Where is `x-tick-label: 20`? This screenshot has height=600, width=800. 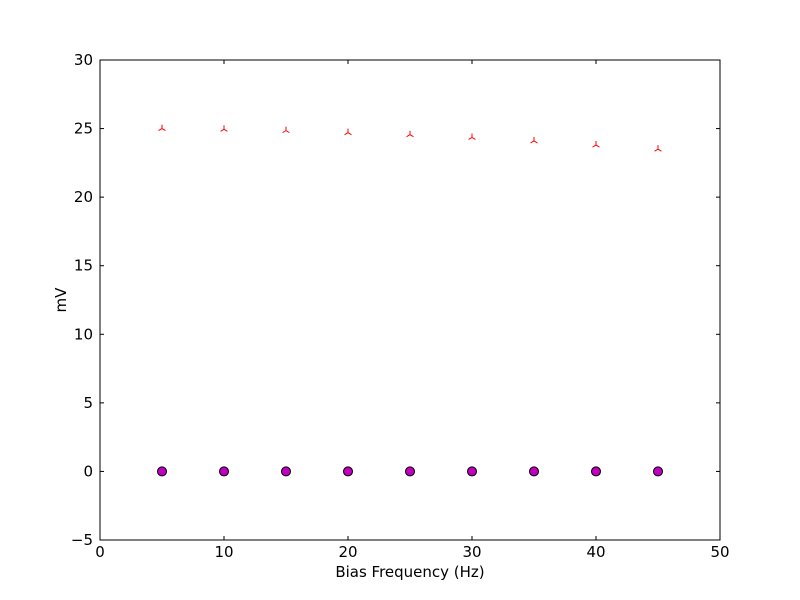 x-tick-label: 20 is located at coordinates (347, 552).